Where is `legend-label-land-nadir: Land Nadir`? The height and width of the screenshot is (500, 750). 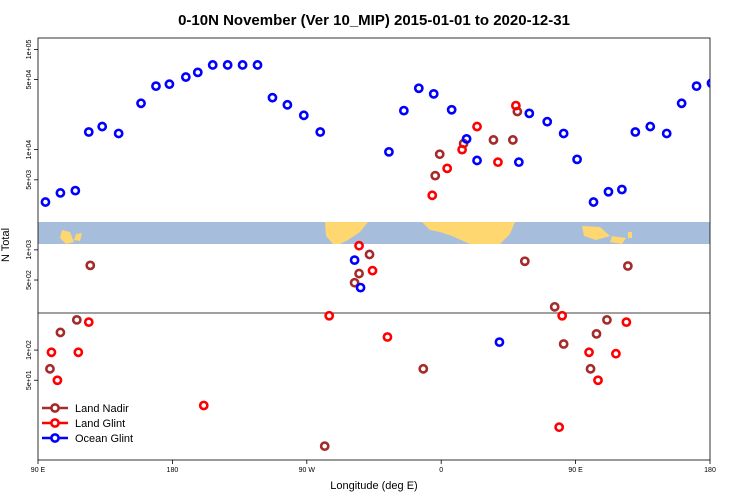
legend-label-land-nadir: Land Nadir is located at coordinates (102, 409).